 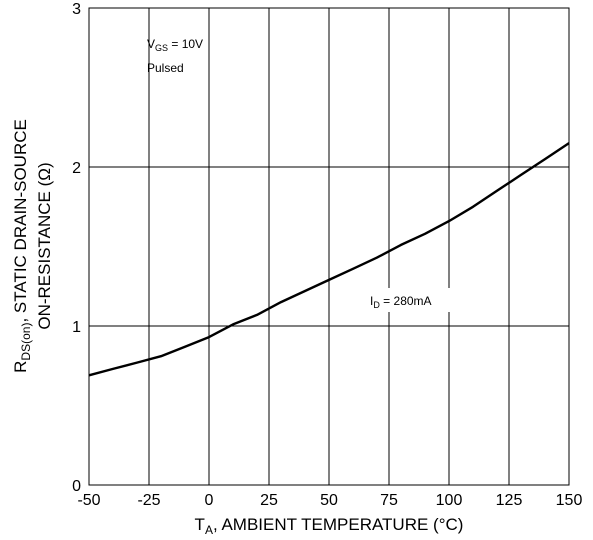 I want to click on pulsed-annotation: Pulsed, so click(x=165, y=68).